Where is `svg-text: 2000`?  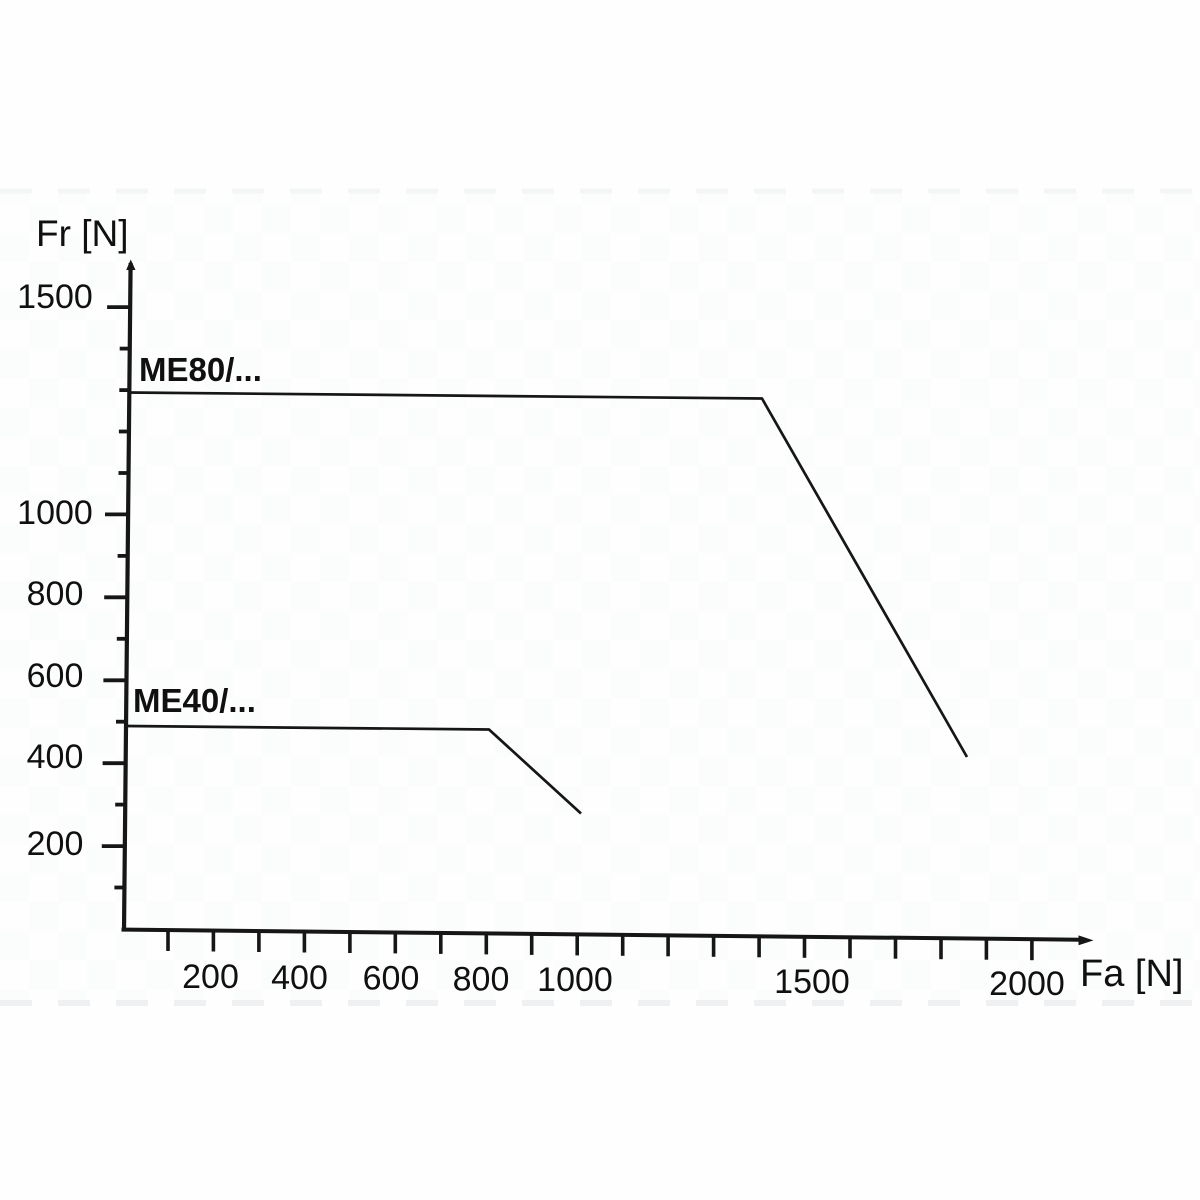 svg-text: 2000 is located at coordinates (1027, 984).